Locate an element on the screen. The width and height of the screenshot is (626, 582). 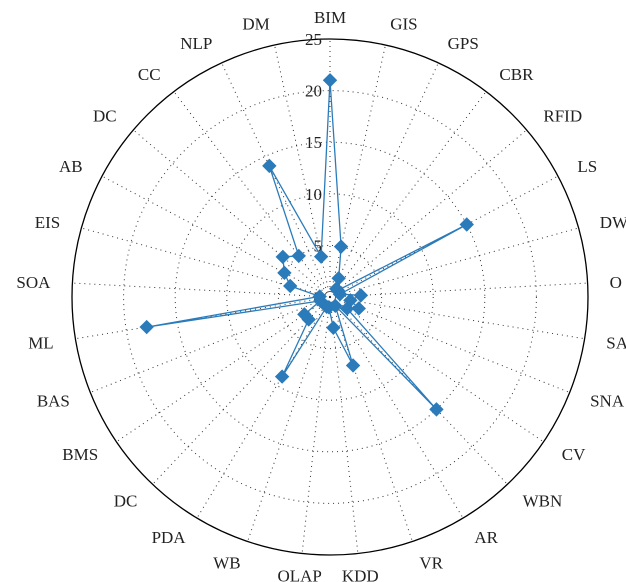
radial-tick-labels: 0510152025 is located at coordinates (313, 168).